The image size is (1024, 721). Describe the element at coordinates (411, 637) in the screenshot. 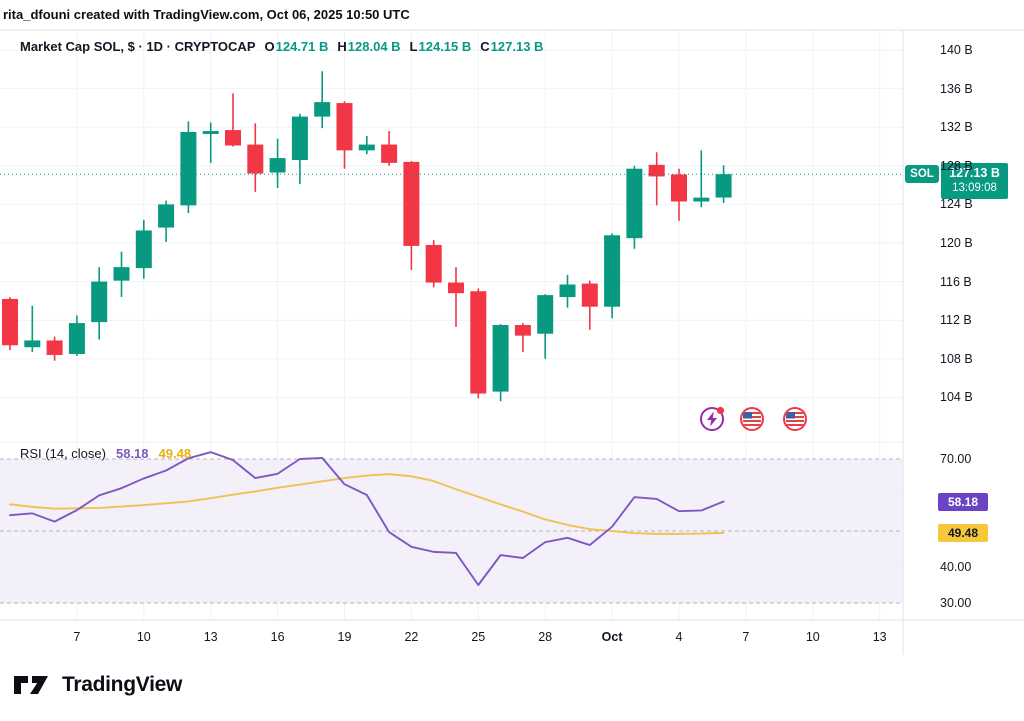

I see `time-scale-label: 22` at that location.